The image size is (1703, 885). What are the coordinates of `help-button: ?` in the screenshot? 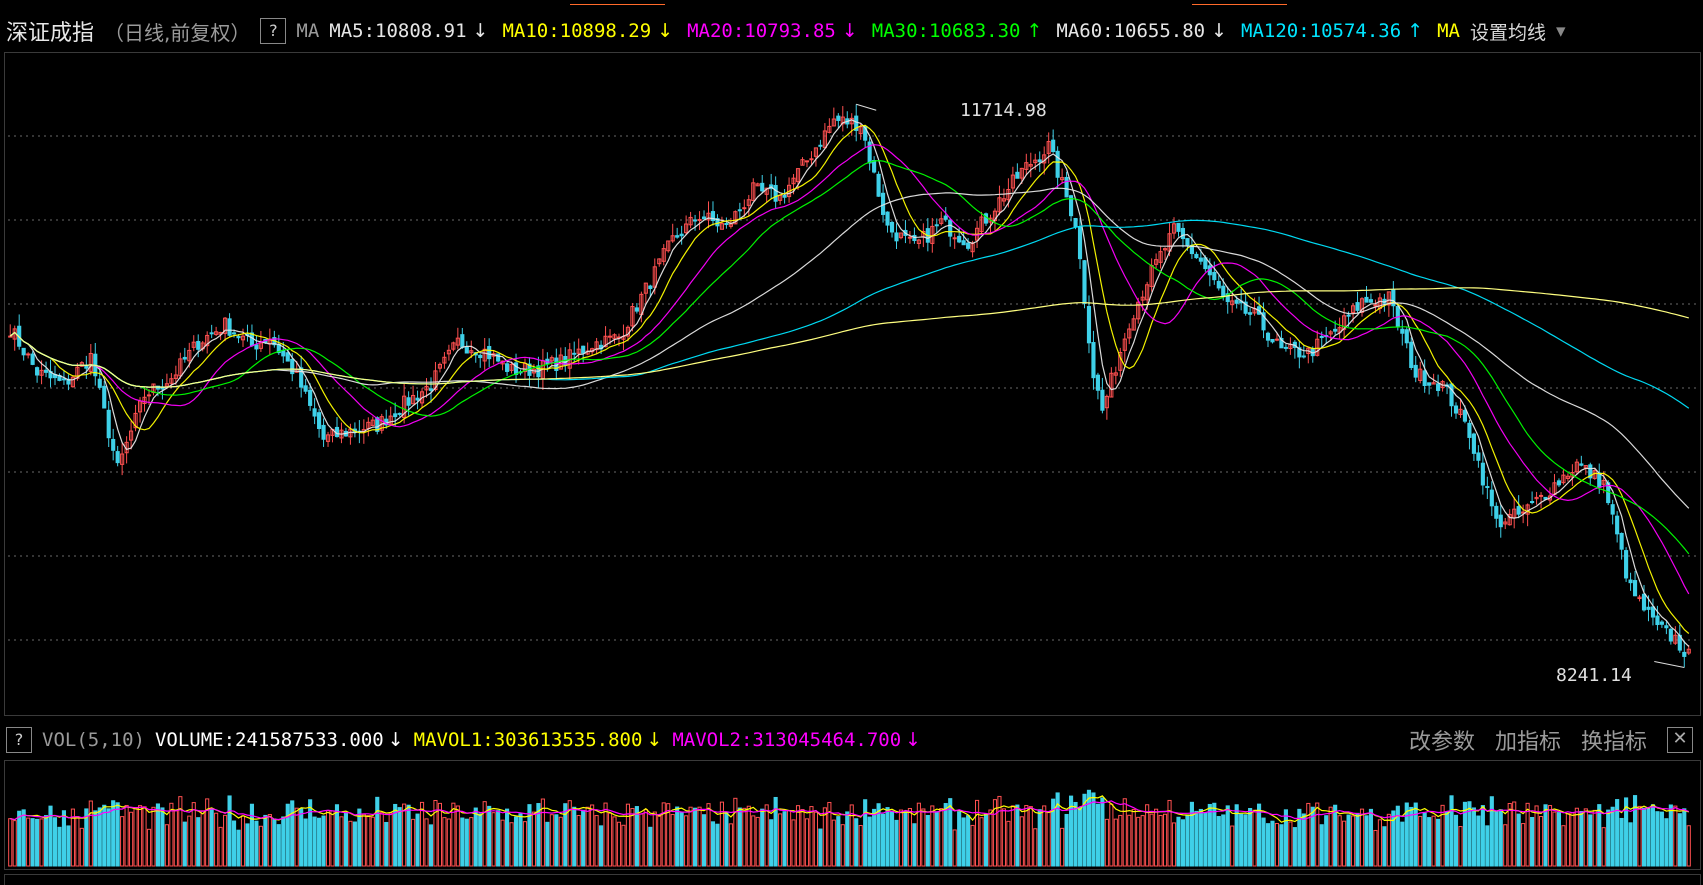 It's located at (273, 31).